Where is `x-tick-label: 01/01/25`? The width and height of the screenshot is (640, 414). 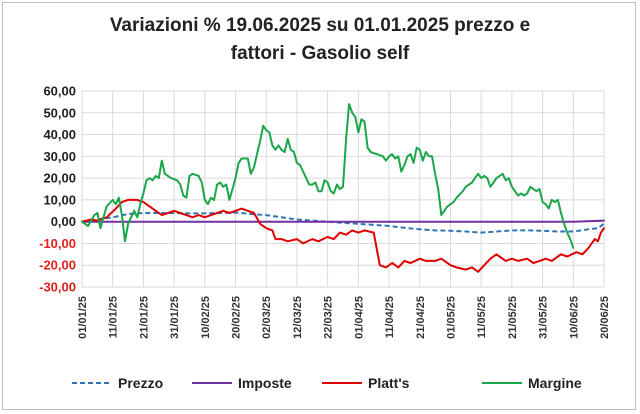
x-tick-label: 01/01/25 is located at coordinates (83, 317).